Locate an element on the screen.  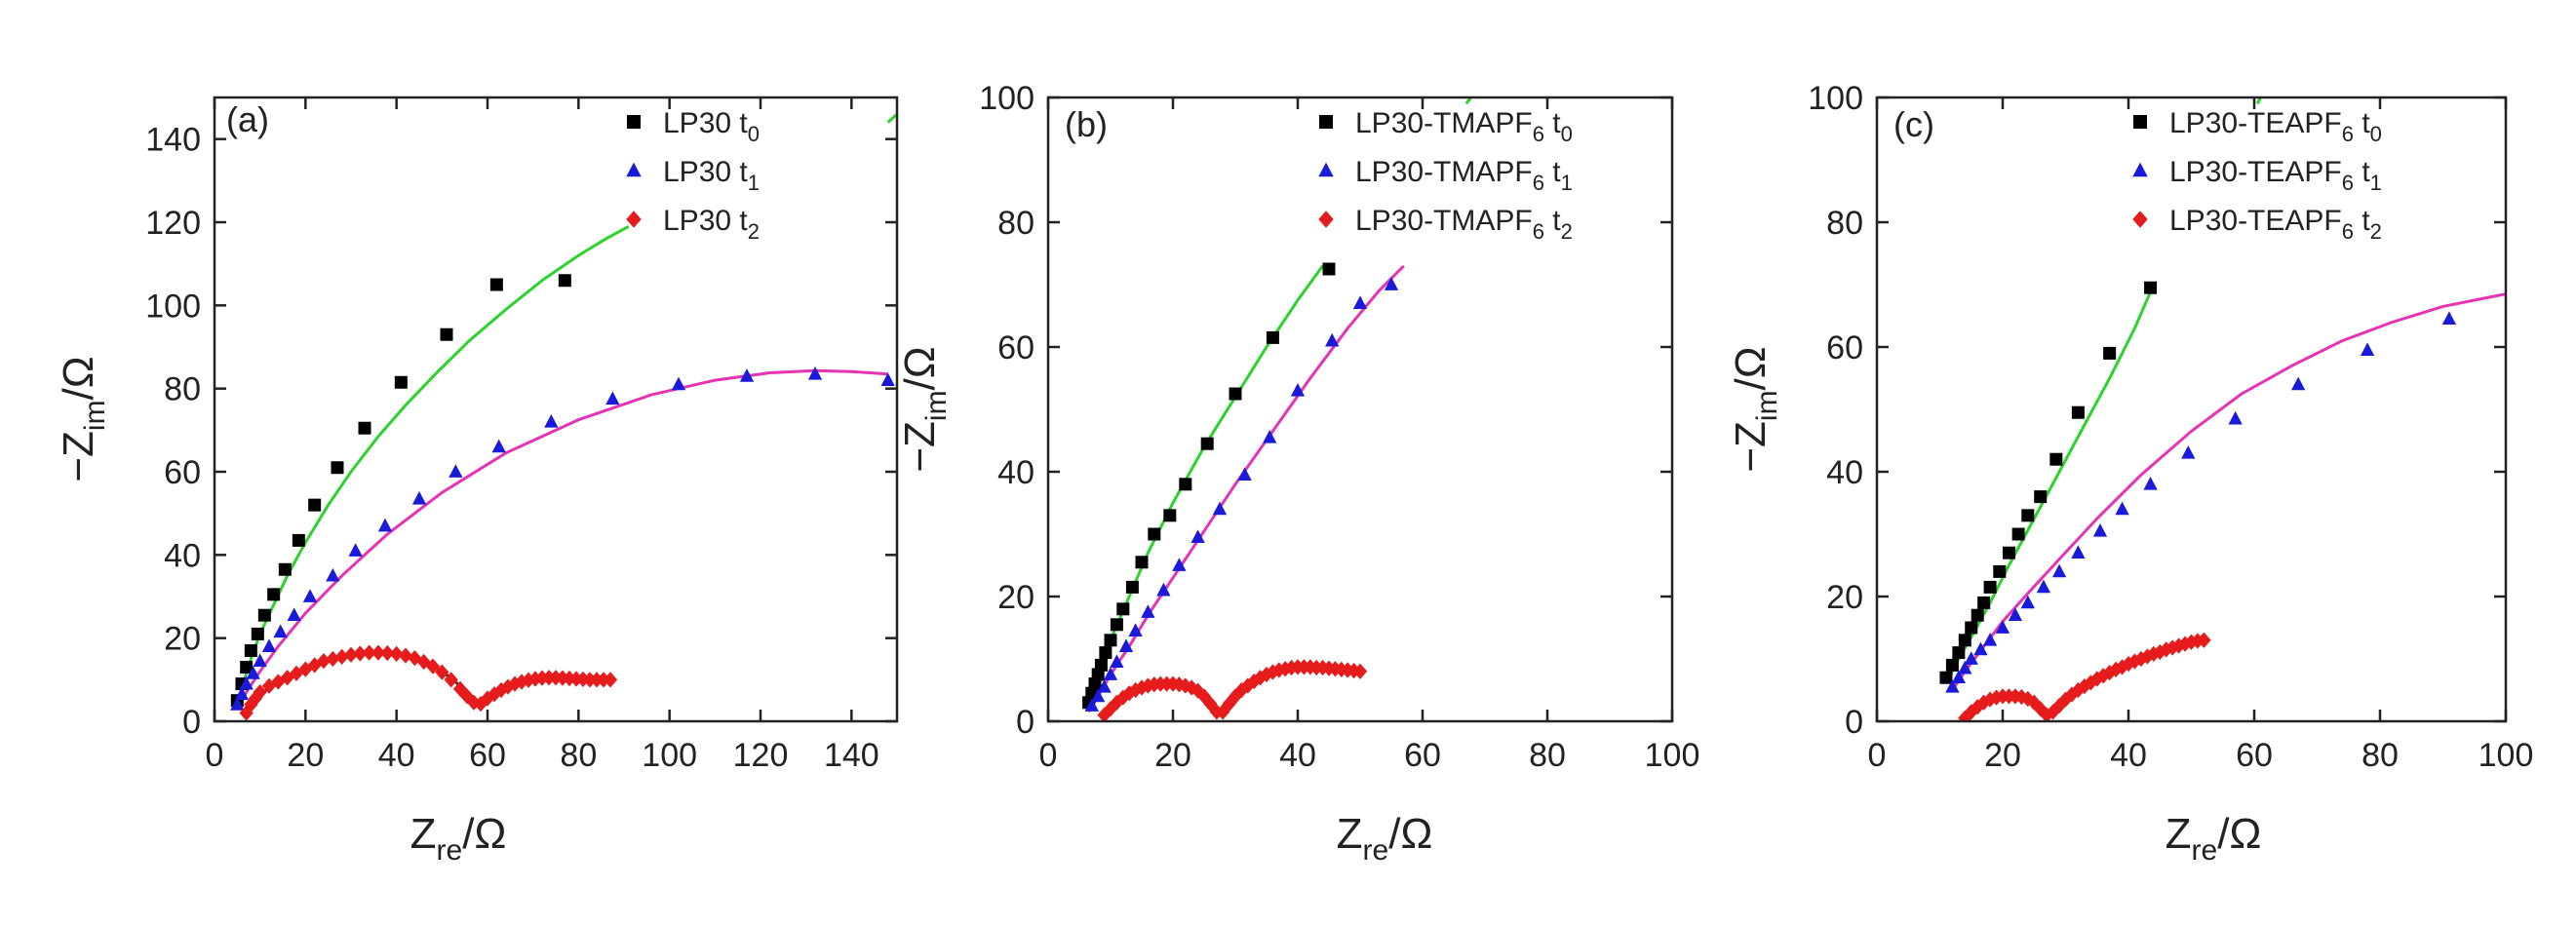
panel-a-x-tick-label: 120 is located at coordinates (761, 755).